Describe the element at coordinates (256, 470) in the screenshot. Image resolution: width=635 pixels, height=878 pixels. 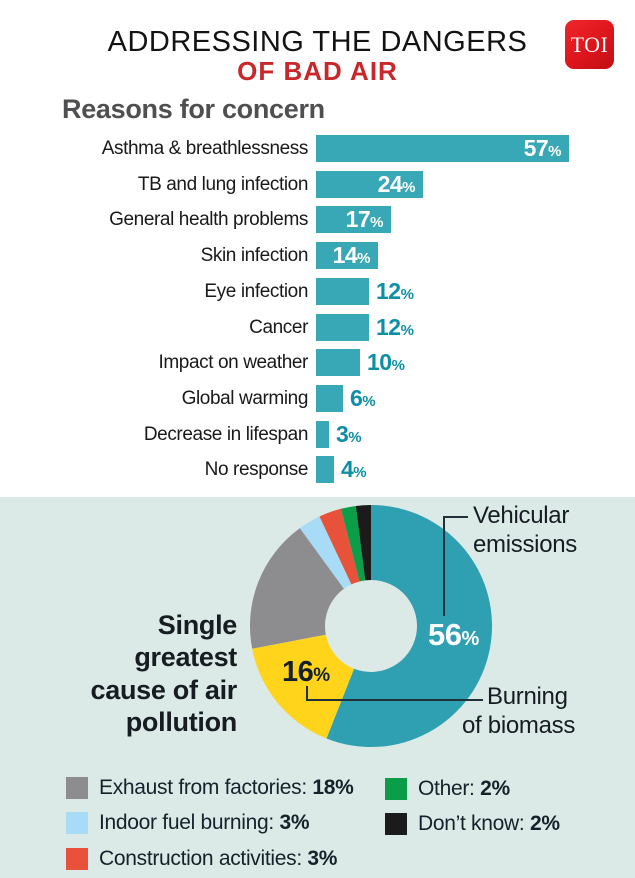
I see `bar-label: No response` at that location.